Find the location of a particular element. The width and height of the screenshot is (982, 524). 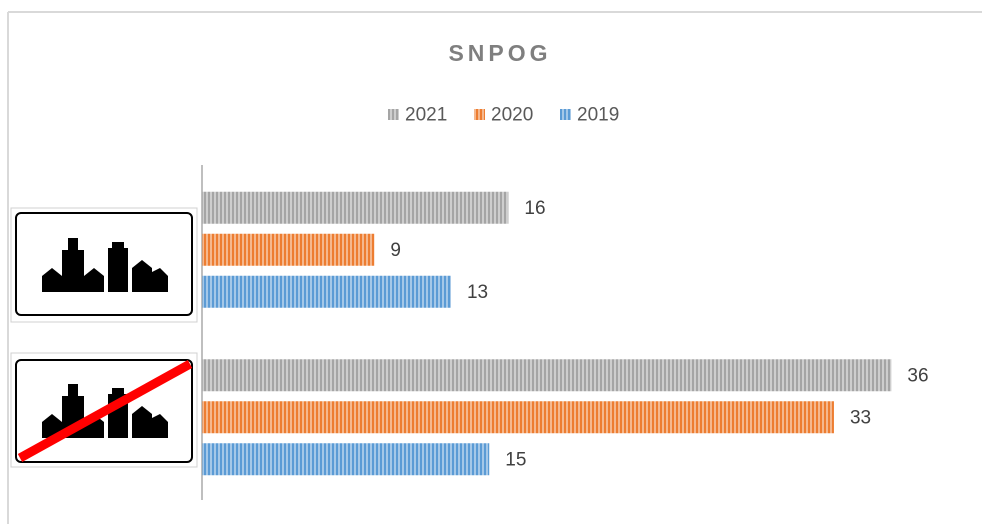

town-sign is located at coordinates (104, 264).